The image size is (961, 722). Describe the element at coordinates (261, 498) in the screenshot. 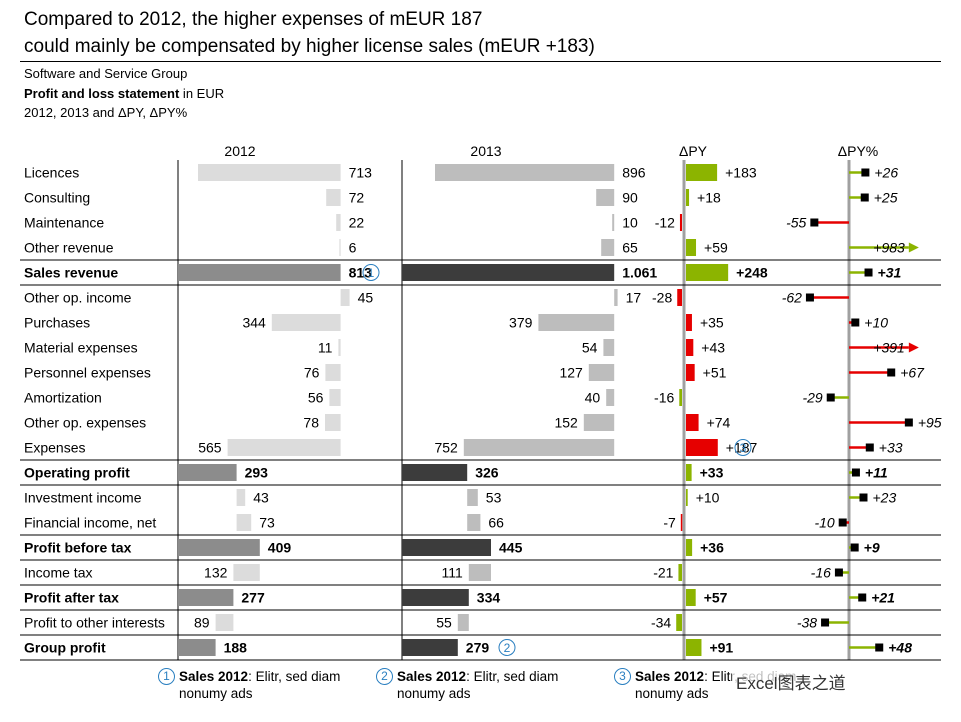

I see `value-label-2012: 43` at that location.